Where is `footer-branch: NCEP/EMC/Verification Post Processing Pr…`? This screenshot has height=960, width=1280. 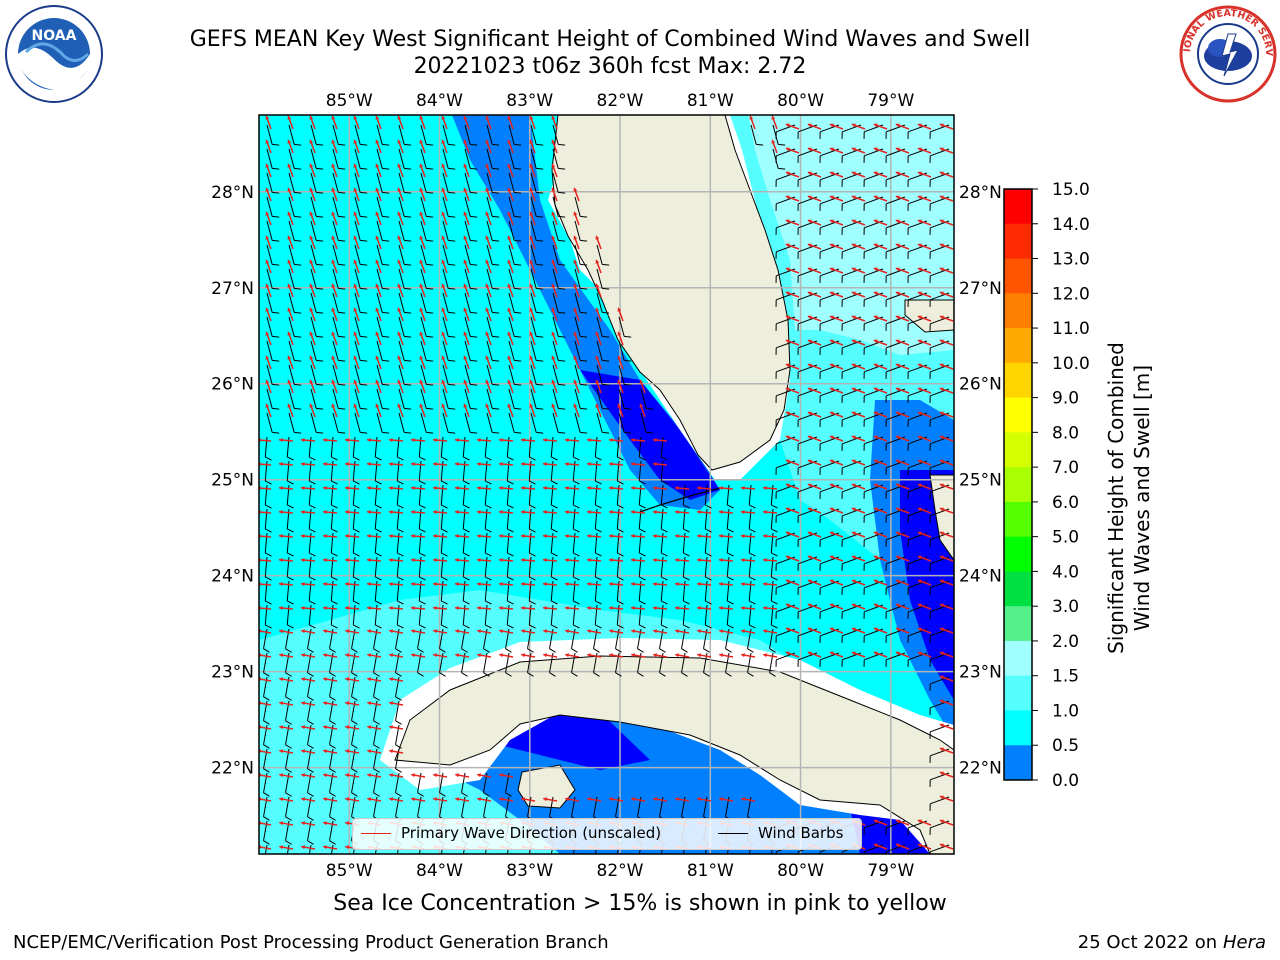 footer-branch: NCEP/EMC/Verification Post Processing Pr… is located at coordinates (311, 942).